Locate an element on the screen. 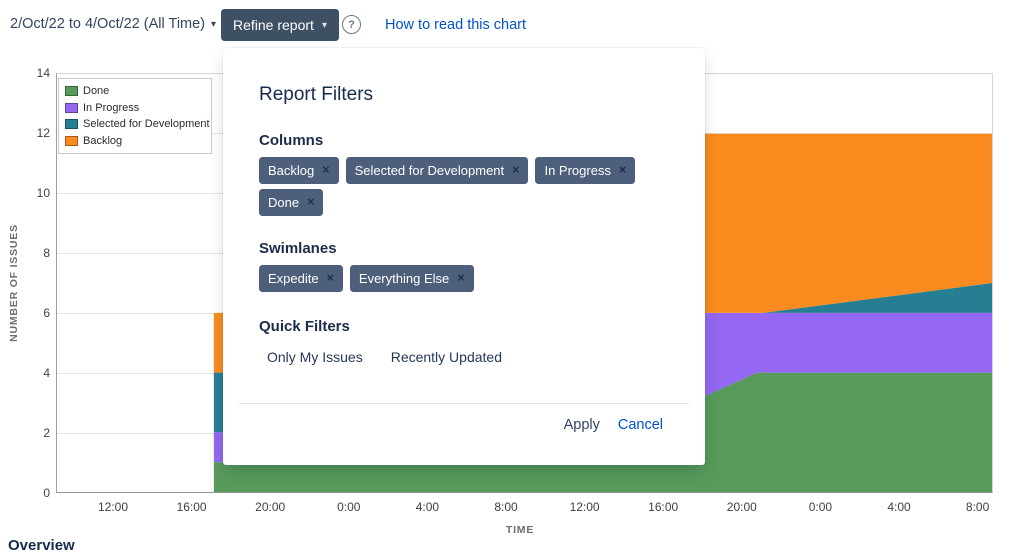  filter-tag-backlog: Backlog × is located at coordinates (299, 170).